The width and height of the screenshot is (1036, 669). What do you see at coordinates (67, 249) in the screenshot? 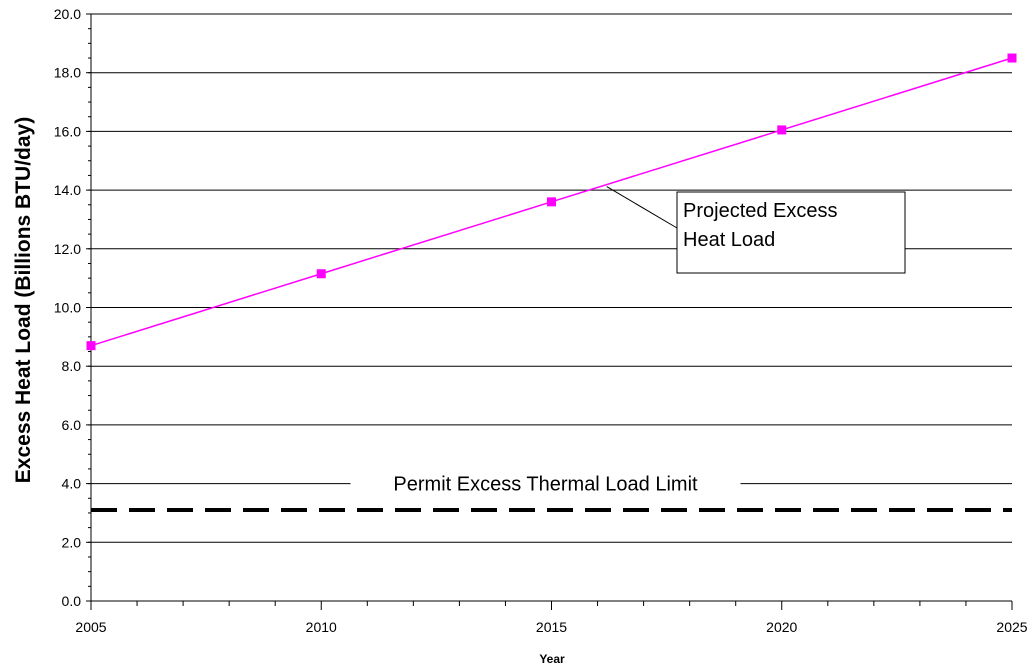
I see `y-tick-label: 12.0` at bounding box center [67, 249].